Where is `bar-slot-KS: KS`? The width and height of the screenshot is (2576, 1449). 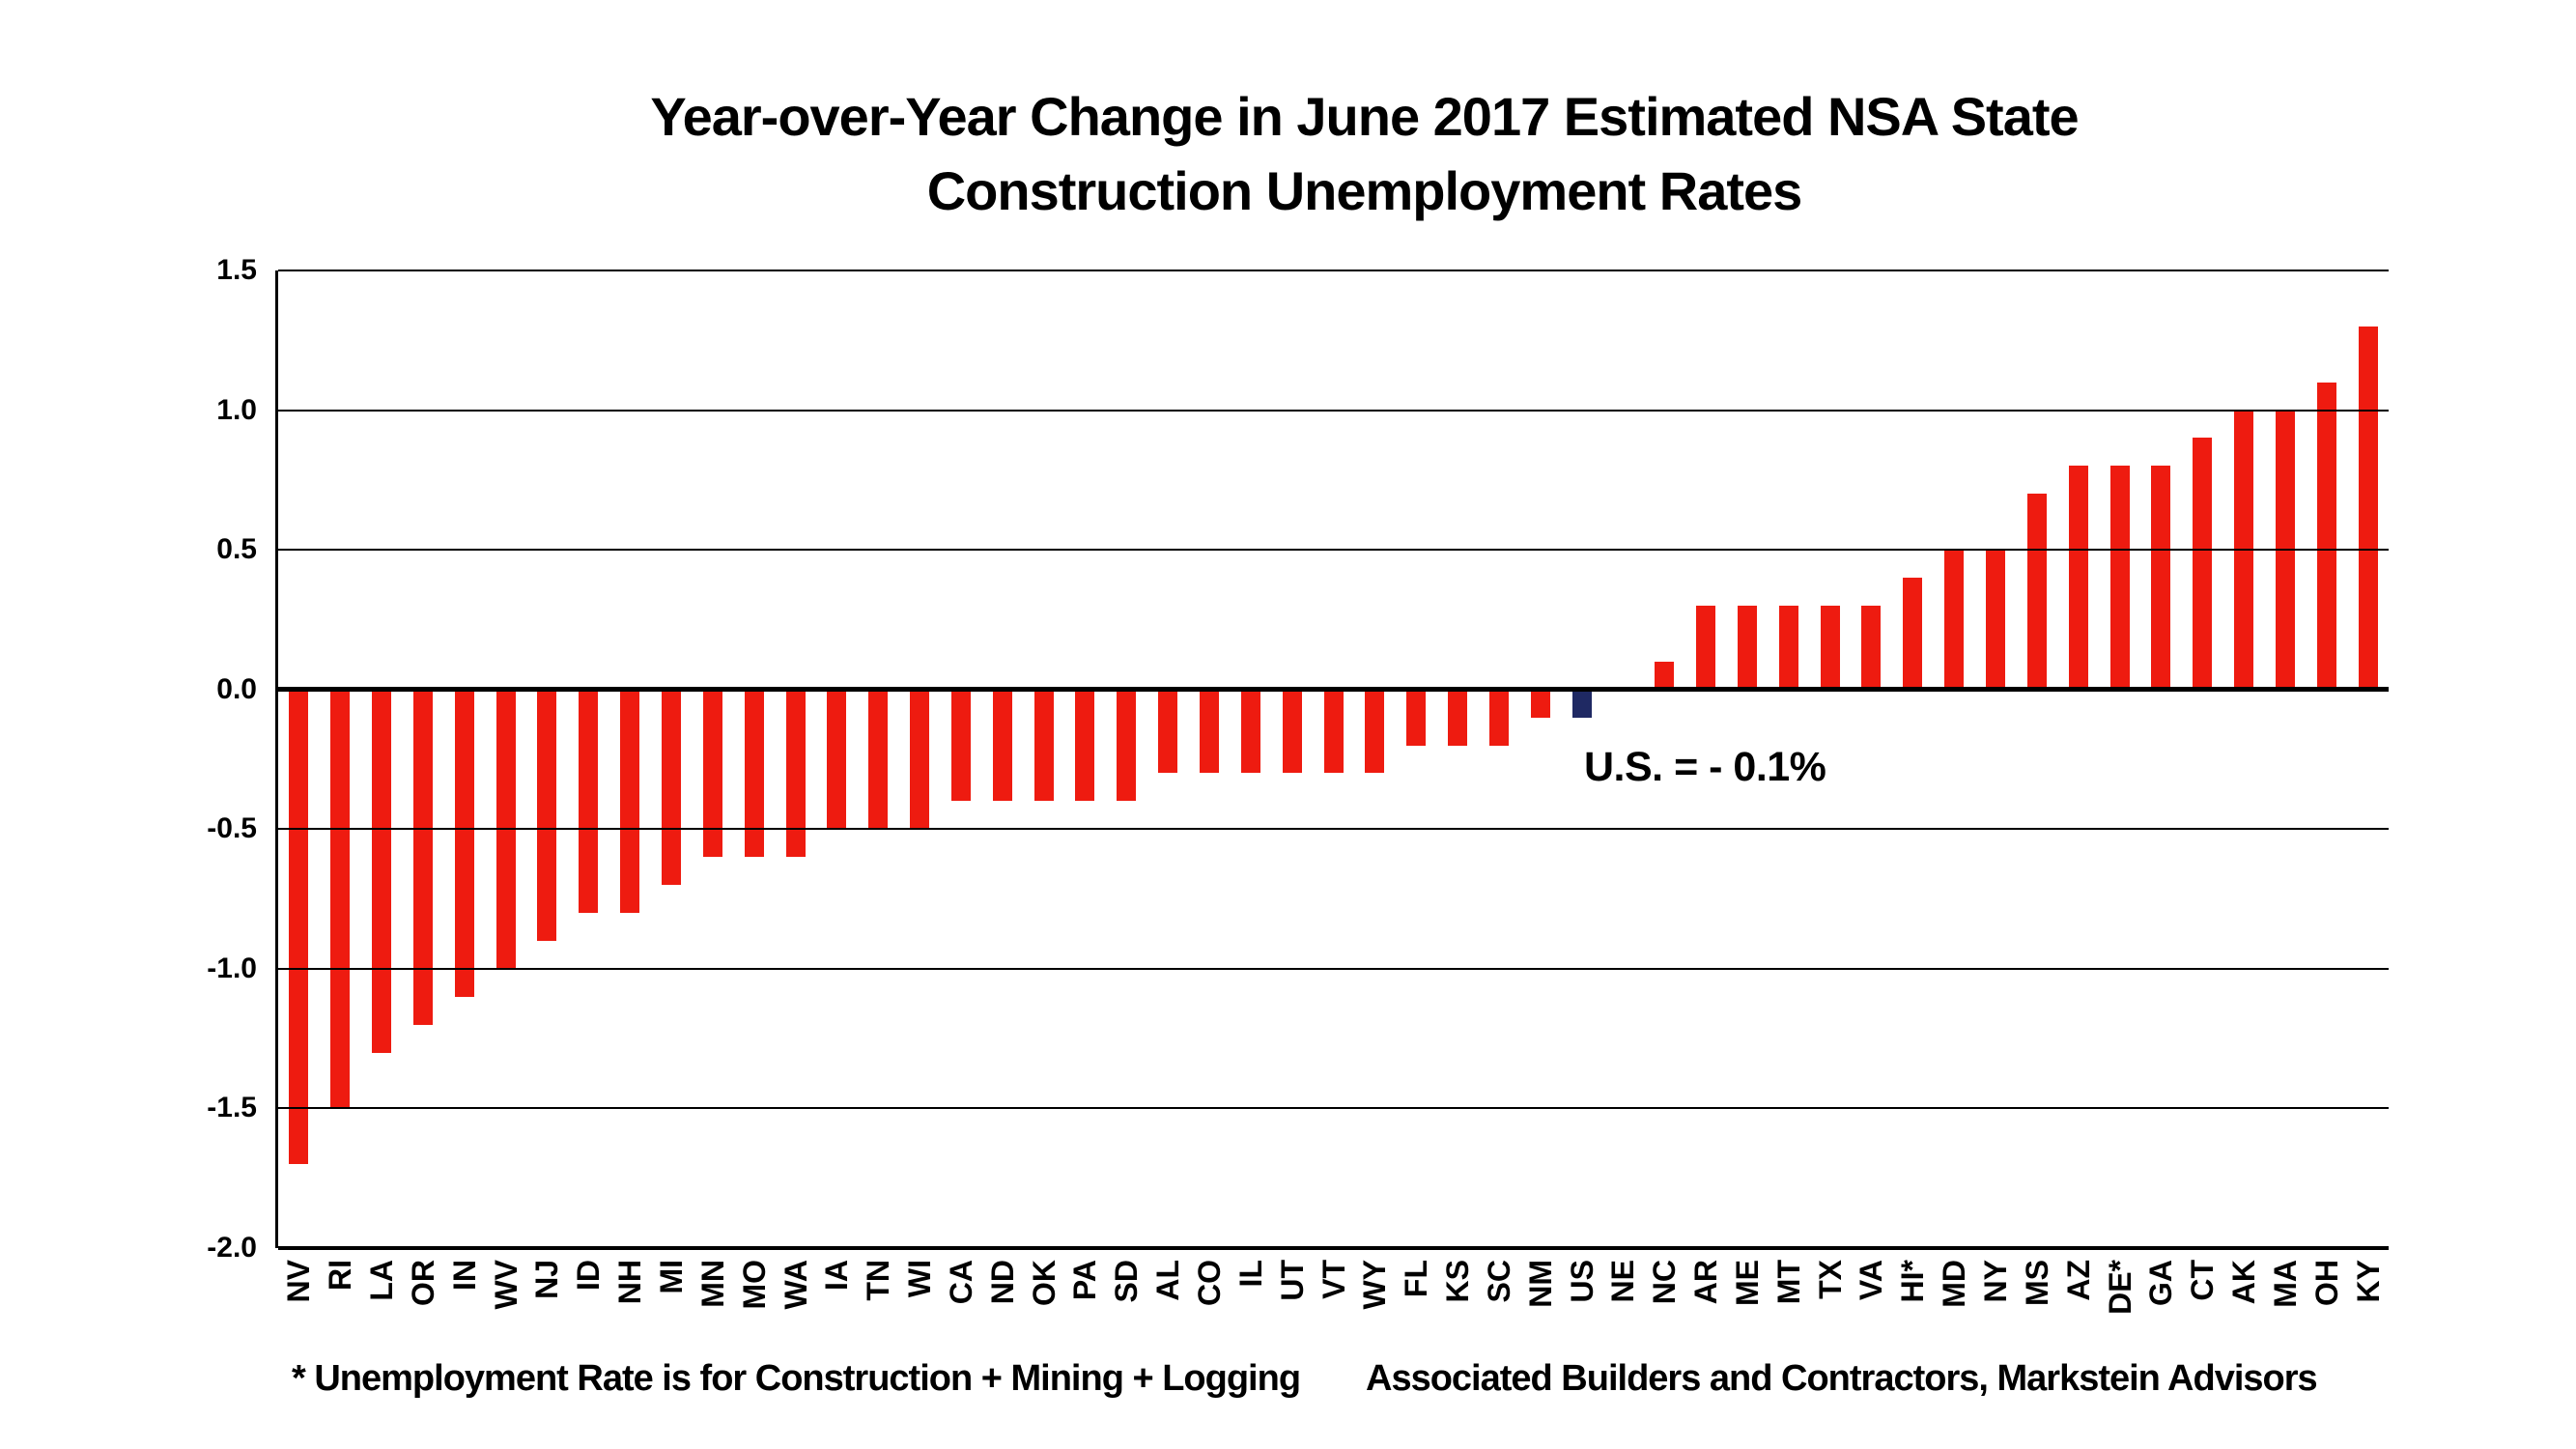 bar-slot-KS: KS is located at coordinates (1458, 786).